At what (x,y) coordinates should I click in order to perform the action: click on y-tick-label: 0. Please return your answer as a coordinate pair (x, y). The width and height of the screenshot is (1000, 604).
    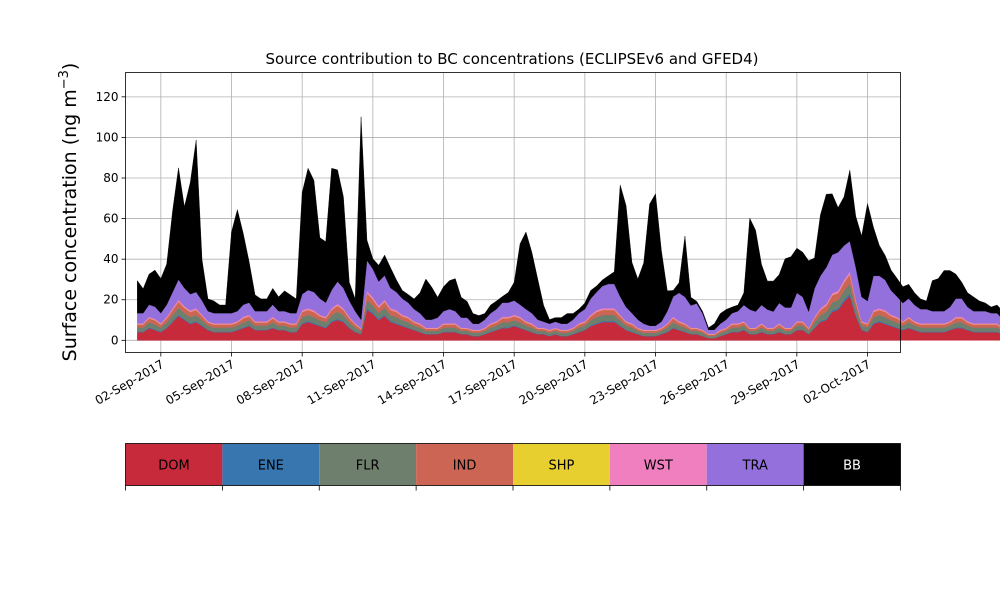
    Looking at the image, I should click on (115, 340).